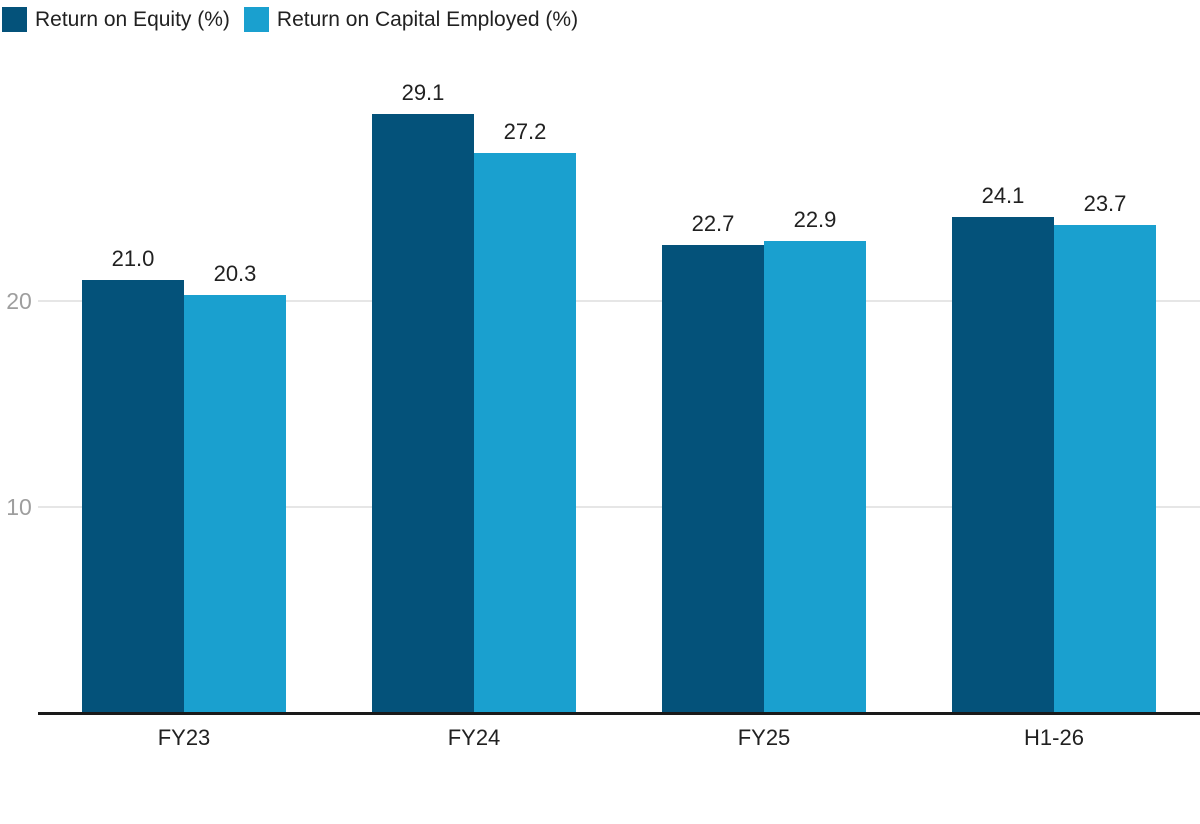 The image size is (1200, 824). I want to click on bar-series-0-FY23, so click(133, 496).